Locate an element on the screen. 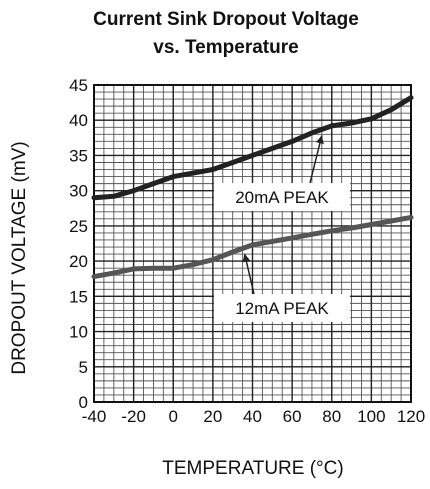 This screenshot has width=430, height=489. x-tick-label: 80 is located at coordinates (331, 416).